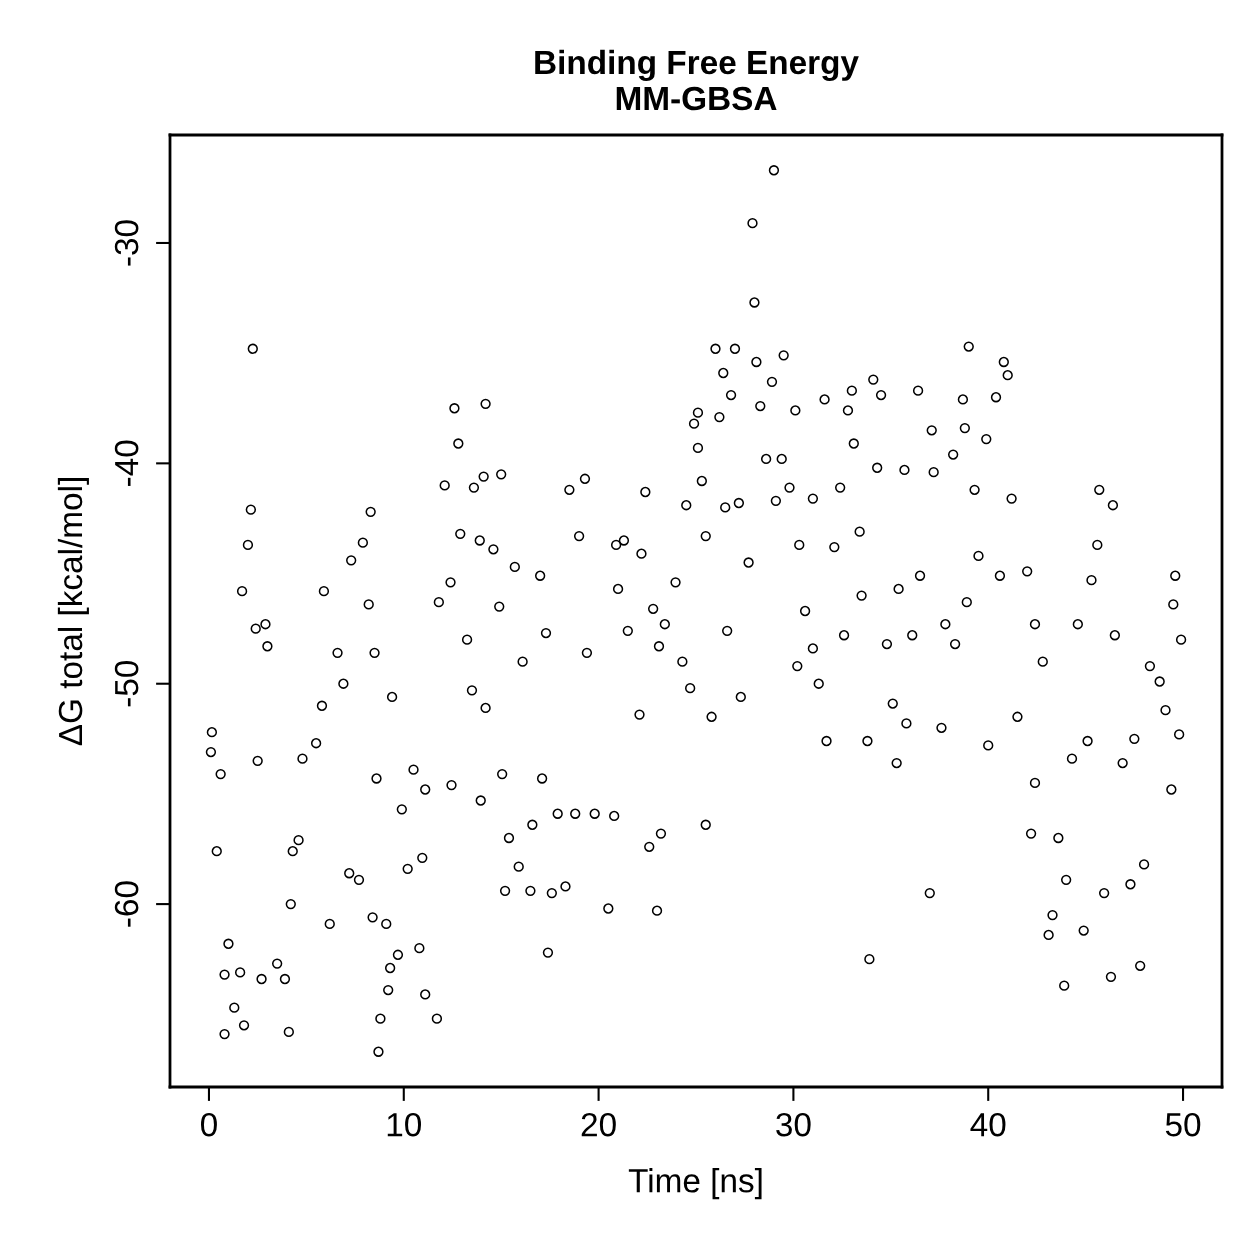  Describe the element at coordinates (126, 683) in the screenshot. I see `y-tick-label: -50` at that location.